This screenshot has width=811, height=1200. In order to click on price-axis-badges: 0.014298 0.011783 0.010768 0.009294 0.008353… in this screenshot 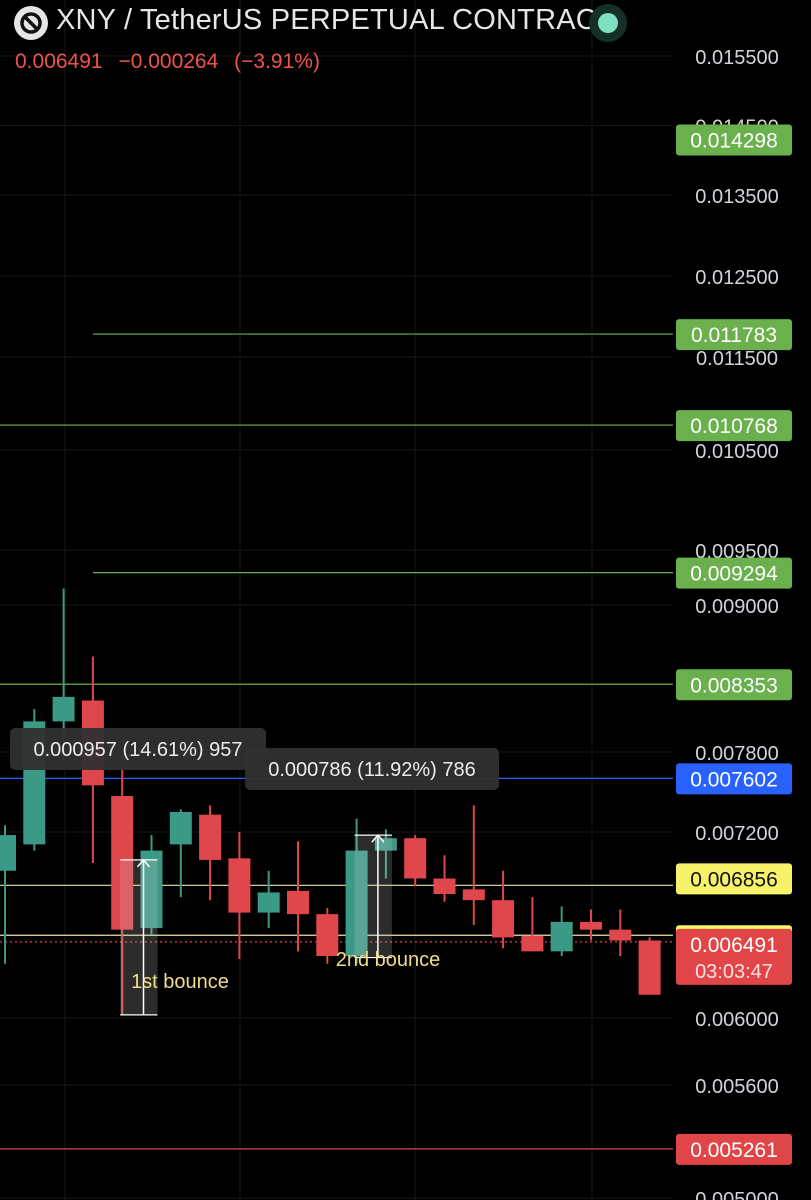, I will do `click(734, 644)`.